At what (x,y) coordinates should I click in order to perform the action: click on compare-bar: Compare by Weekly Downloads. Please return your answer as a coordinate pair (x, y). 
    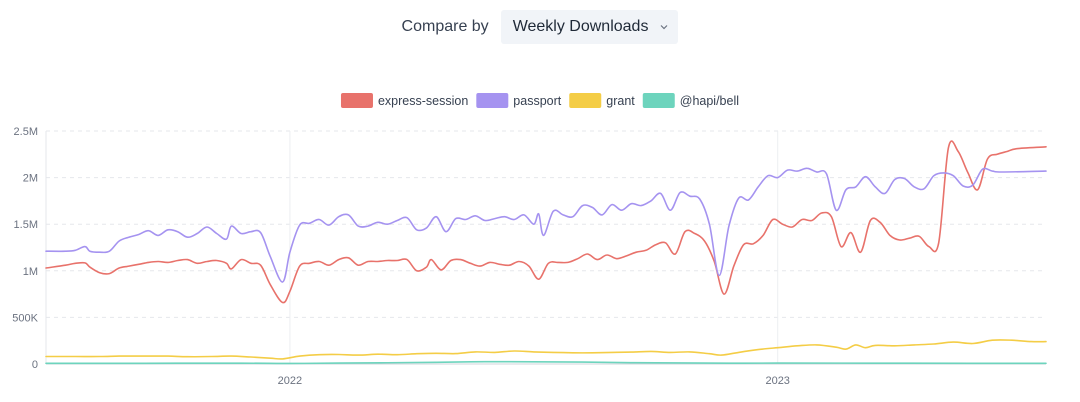
    Looking at the image, I should click on (540, 27).